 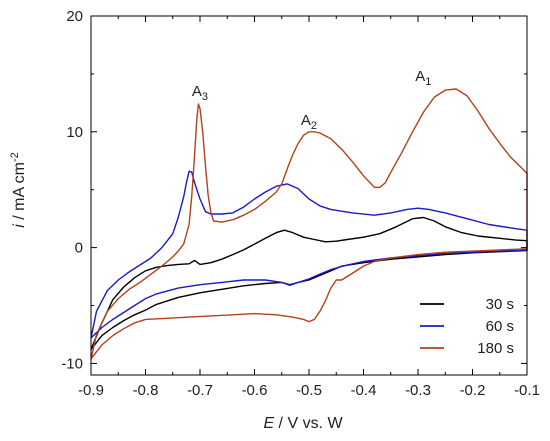 I want to click on x-axis-unit: / V vs. W, so click(x=308, y=423).